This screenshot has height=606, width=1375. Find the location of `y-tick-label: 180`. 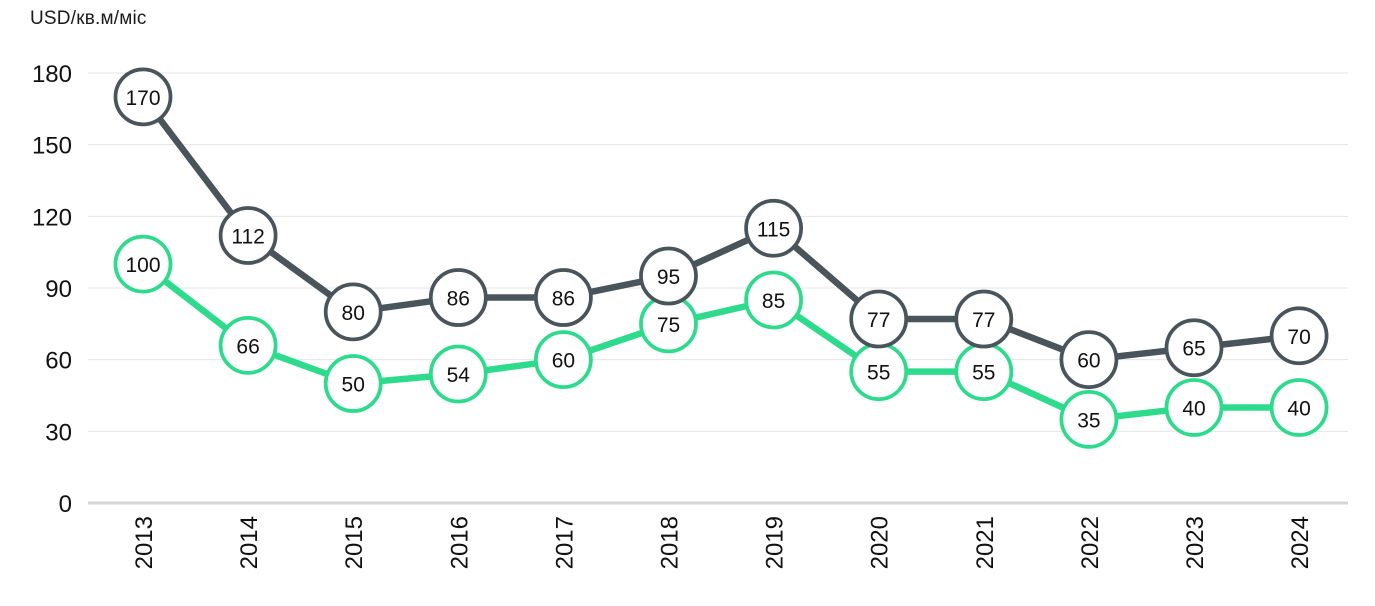

y-tick-label: 180 is located at coordinates (52, 74).